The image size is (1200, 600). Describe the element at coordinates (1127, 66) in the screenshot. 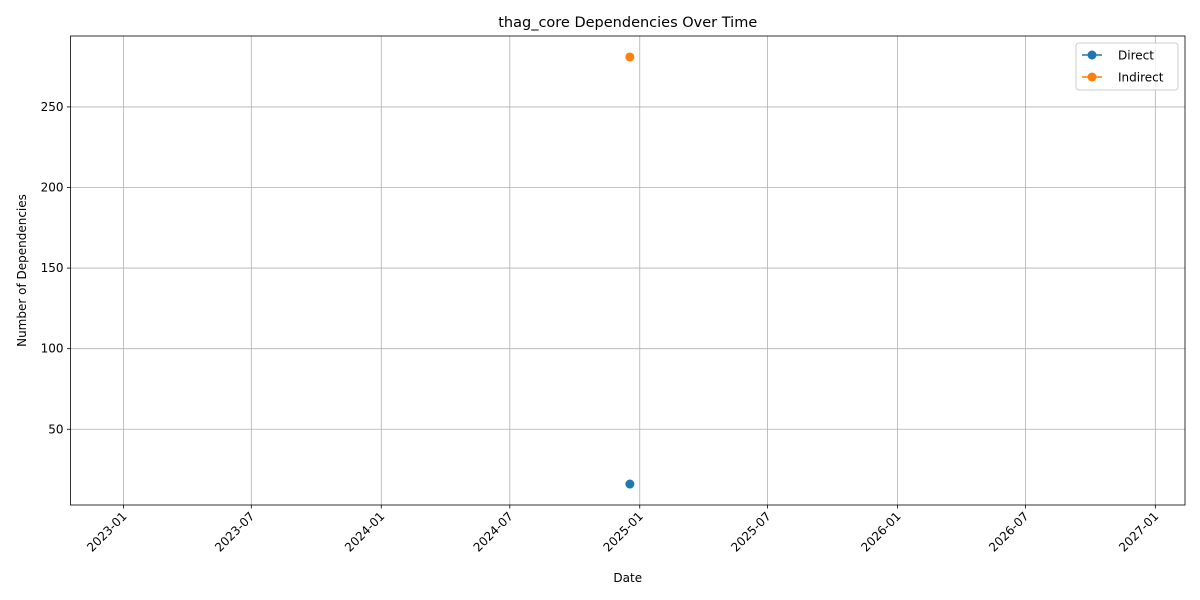

I see `legend: Direct Indirect` at that location.